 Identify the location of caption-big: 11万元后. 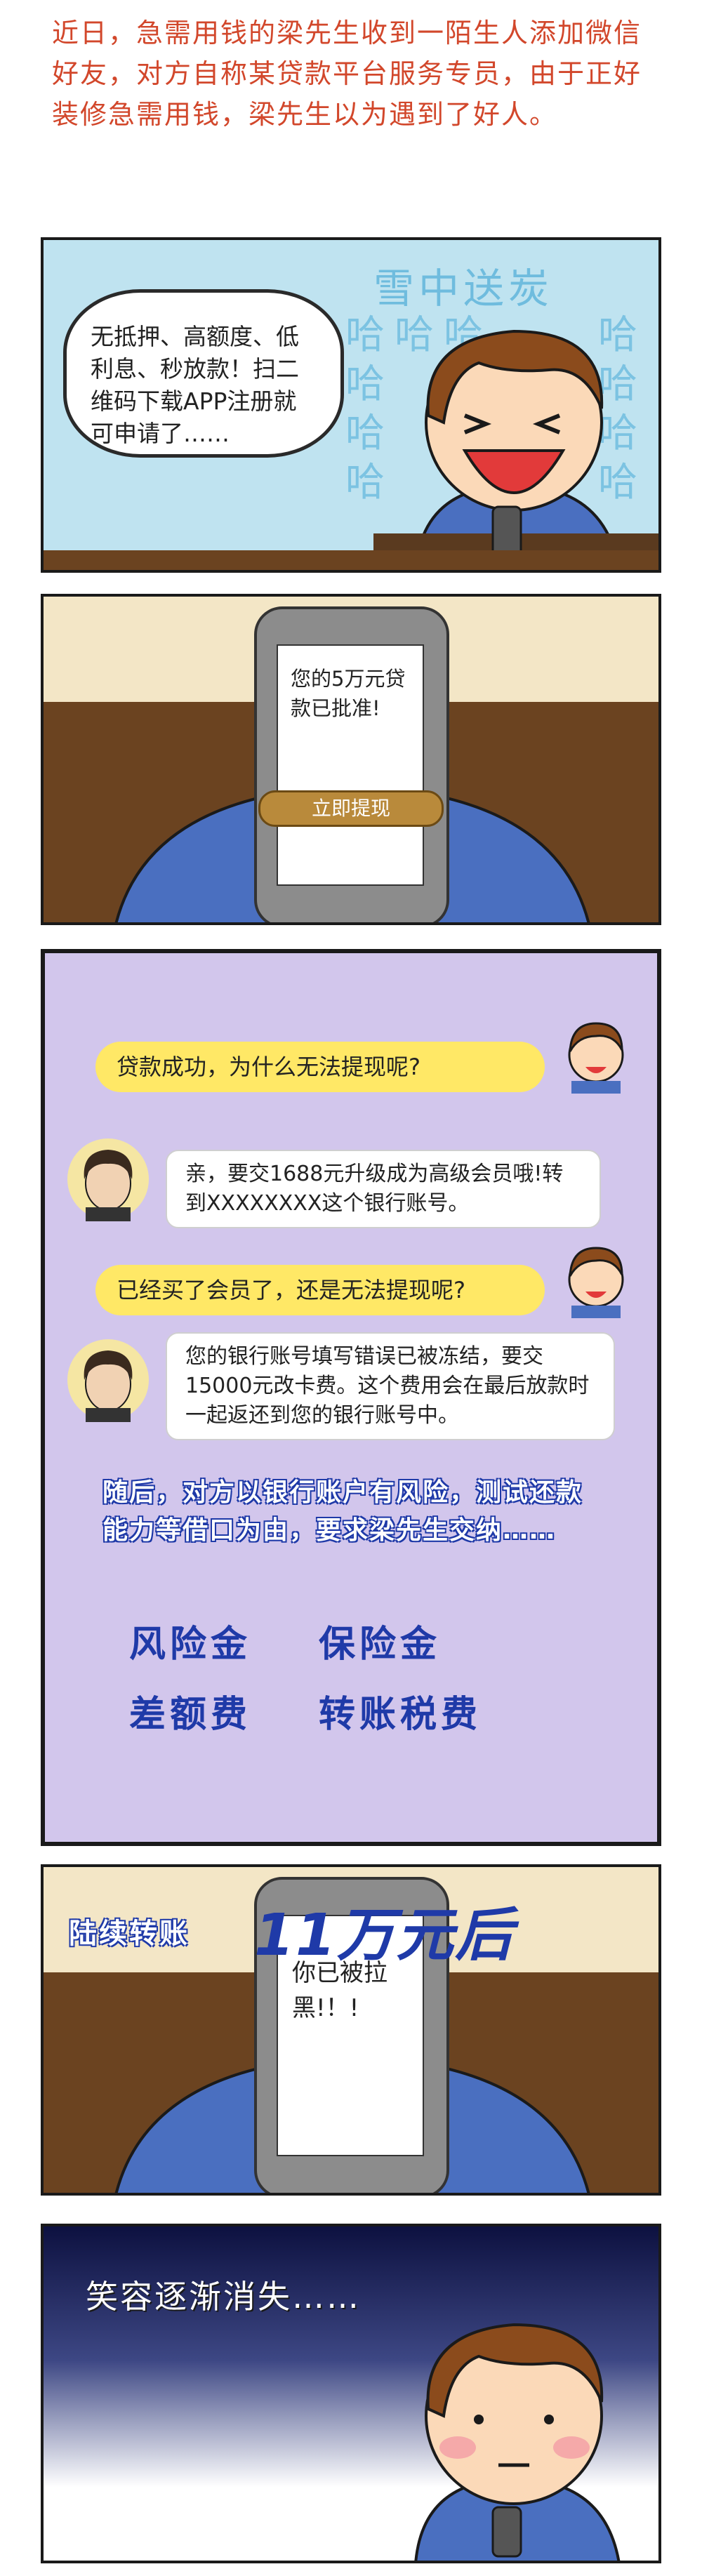
(384, 1936).